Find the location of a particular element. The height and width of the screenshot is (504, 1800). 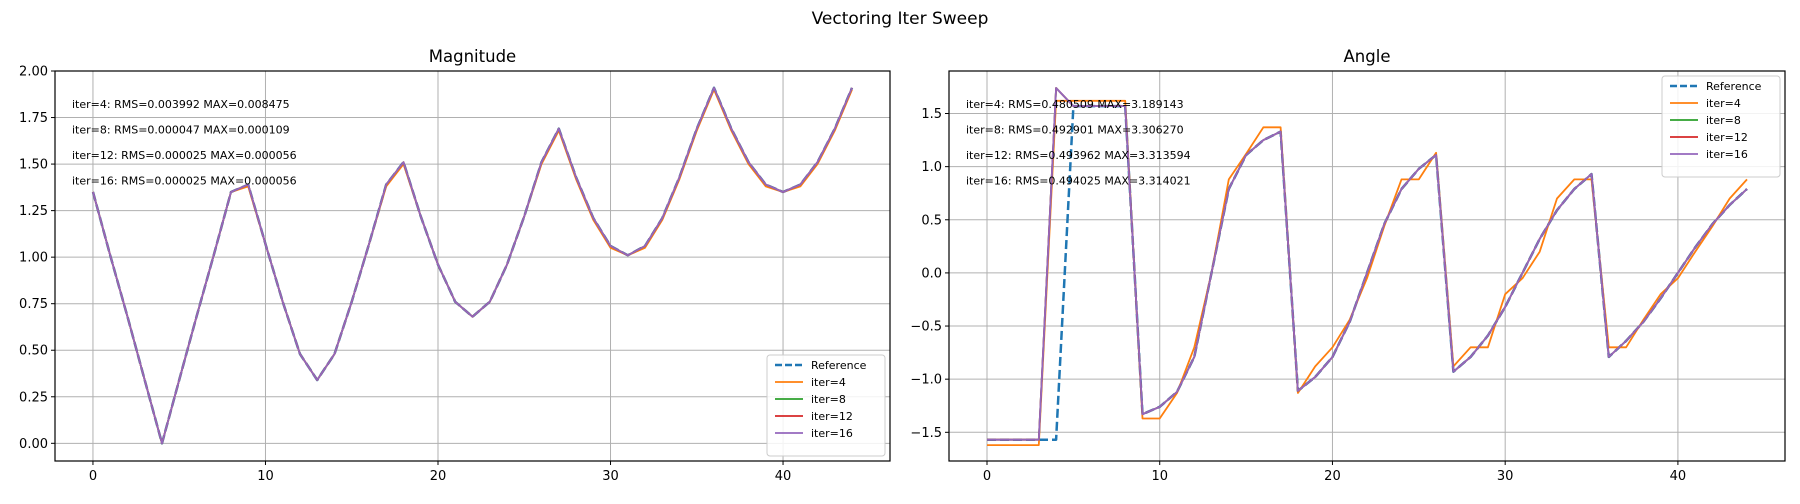

y-tick-label: 0.25 is located at coordinates (33, 397).